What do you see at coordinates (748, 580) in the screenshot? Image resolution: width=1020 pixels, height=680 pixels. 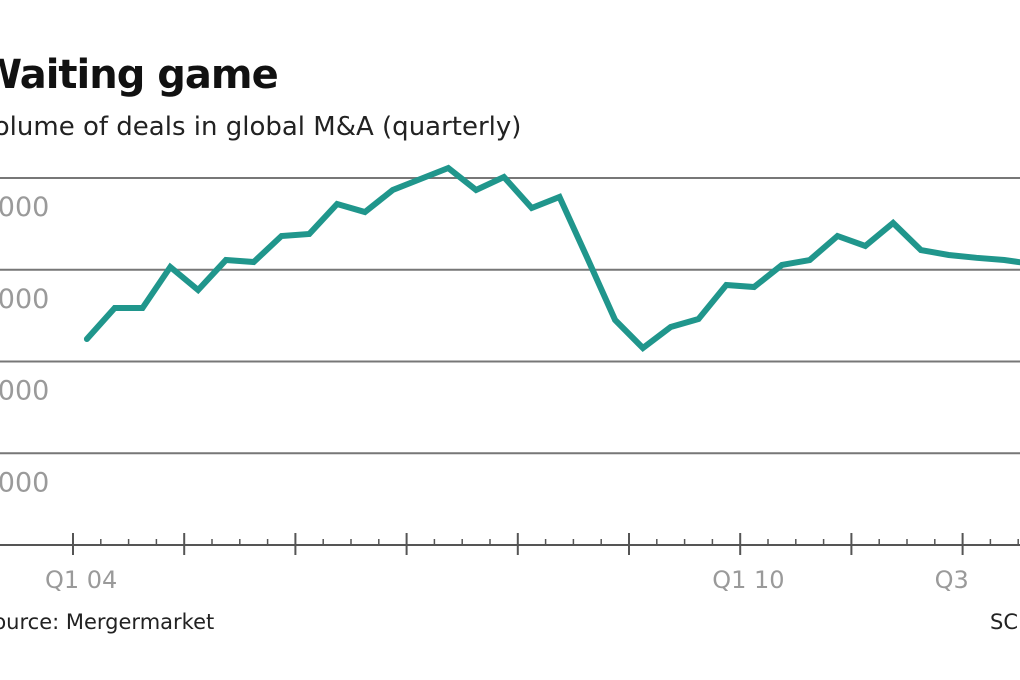 I see `x-tick-label: Q1 10` at bounding box center [748, 580].